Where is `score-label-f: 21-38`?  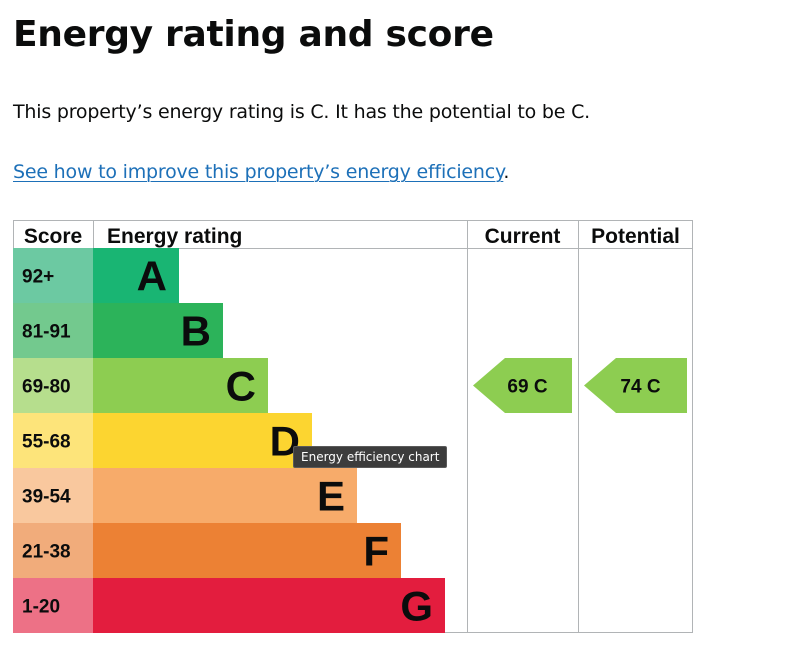
score-label-f: 21-38 is located at coordinates (46, 552).